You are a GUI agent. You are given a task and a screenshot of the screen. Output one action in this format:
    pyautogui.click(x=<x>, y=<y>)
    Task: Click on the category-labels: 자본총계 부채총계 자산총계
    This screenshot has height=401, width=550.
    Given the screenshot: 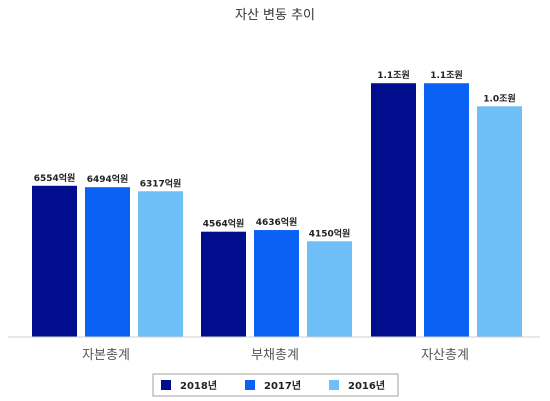 What is the action you would take?
    pyautogui.click(x=275, y=355)
    